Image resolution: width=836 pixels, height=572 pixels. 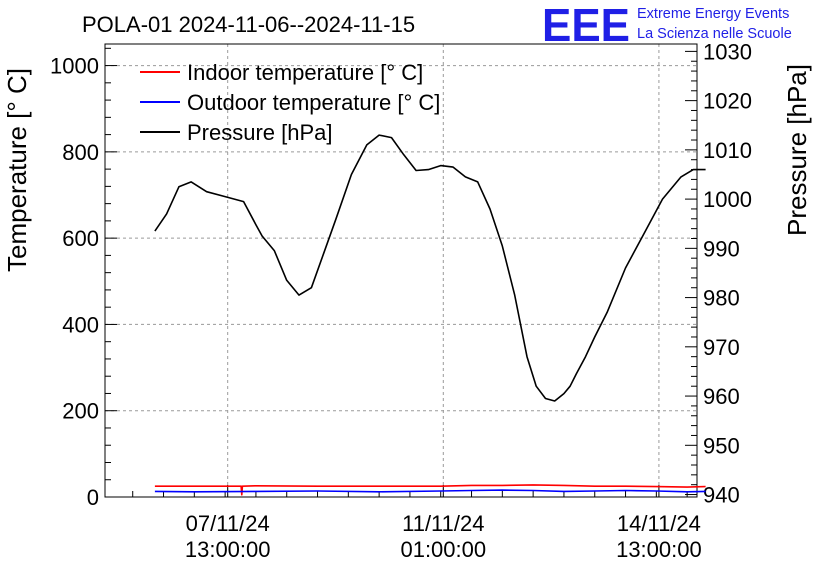 What do you see at coordinates (248, 24) in the screenshot?
I see `chart-title: POLA-01 2024-11-06--2024-11-15` at bounding box center [248, 24].